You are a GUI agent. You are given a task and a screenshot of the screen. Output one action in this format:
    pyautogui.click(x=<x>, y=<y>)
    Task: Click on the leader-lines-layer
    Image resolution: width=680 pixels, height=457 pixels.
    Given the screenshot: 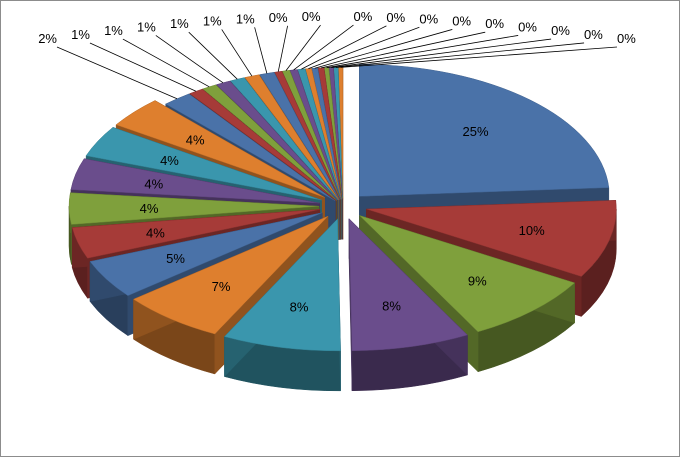 What is the action you would take?
    pyautogui.click(x=337, y=62)
    